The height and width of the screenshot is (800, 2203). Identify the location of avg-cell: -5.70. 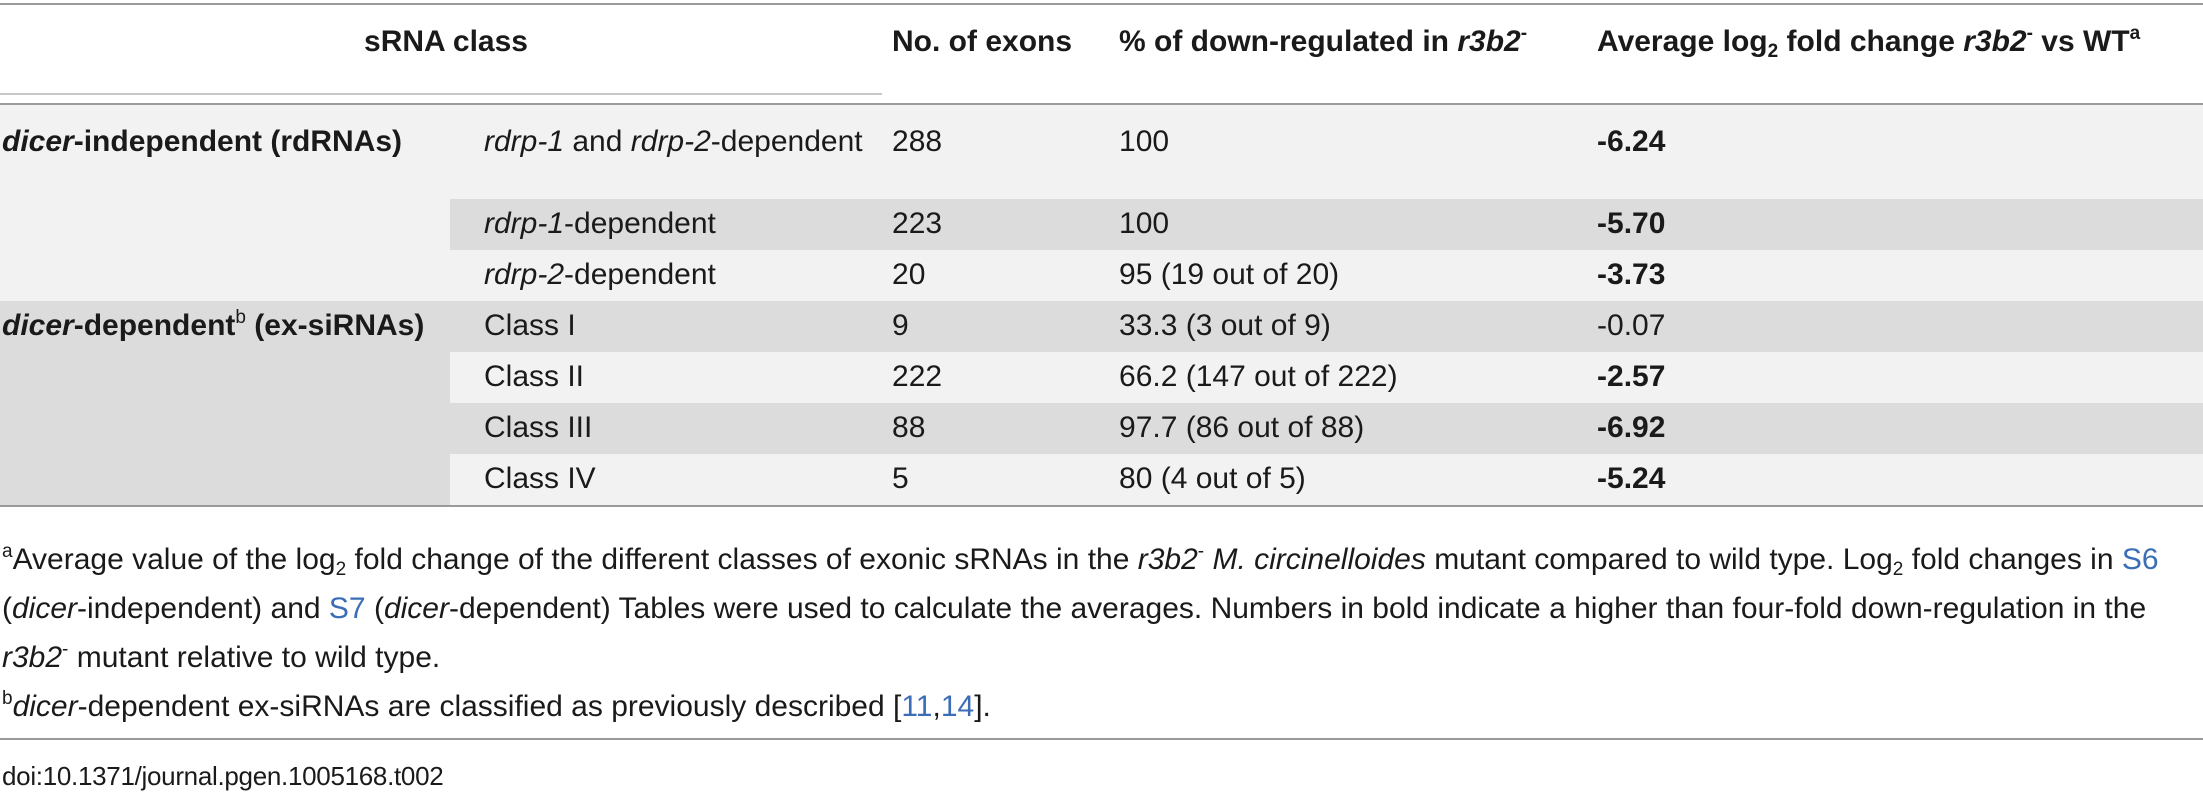
(1900, 224).